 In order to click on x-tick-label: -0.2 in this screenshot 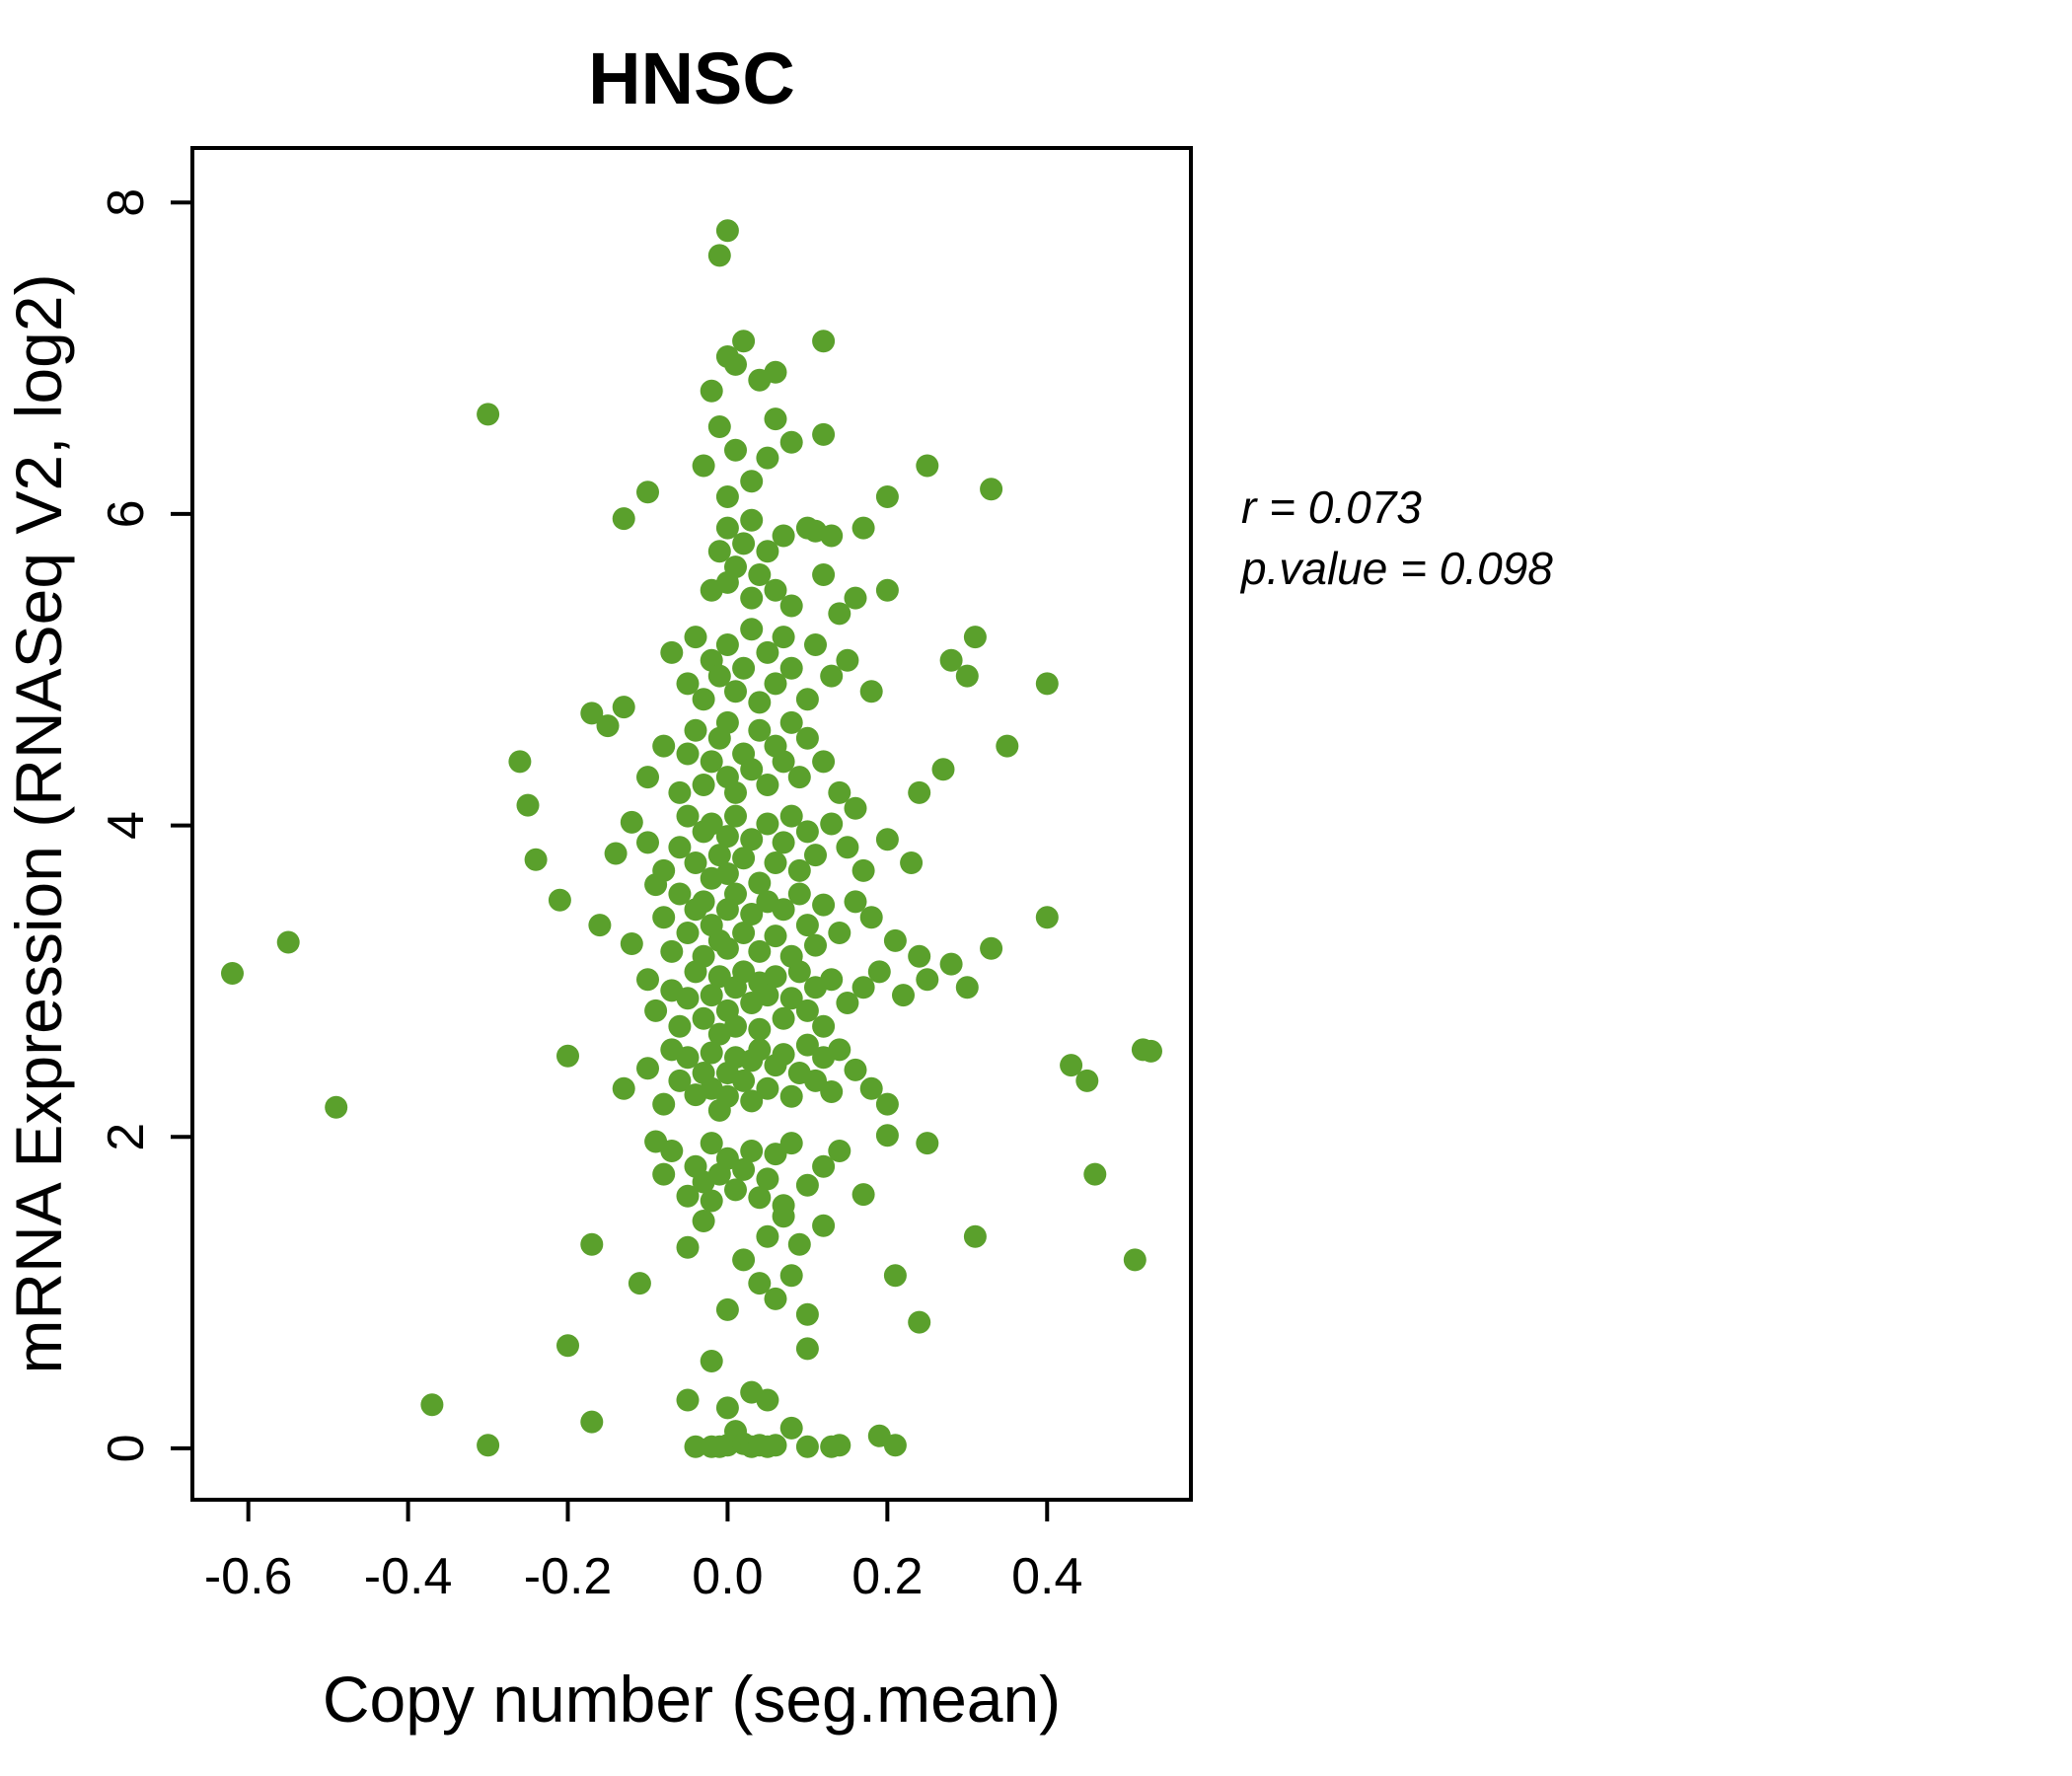, I will do `click(569, 1577)`.